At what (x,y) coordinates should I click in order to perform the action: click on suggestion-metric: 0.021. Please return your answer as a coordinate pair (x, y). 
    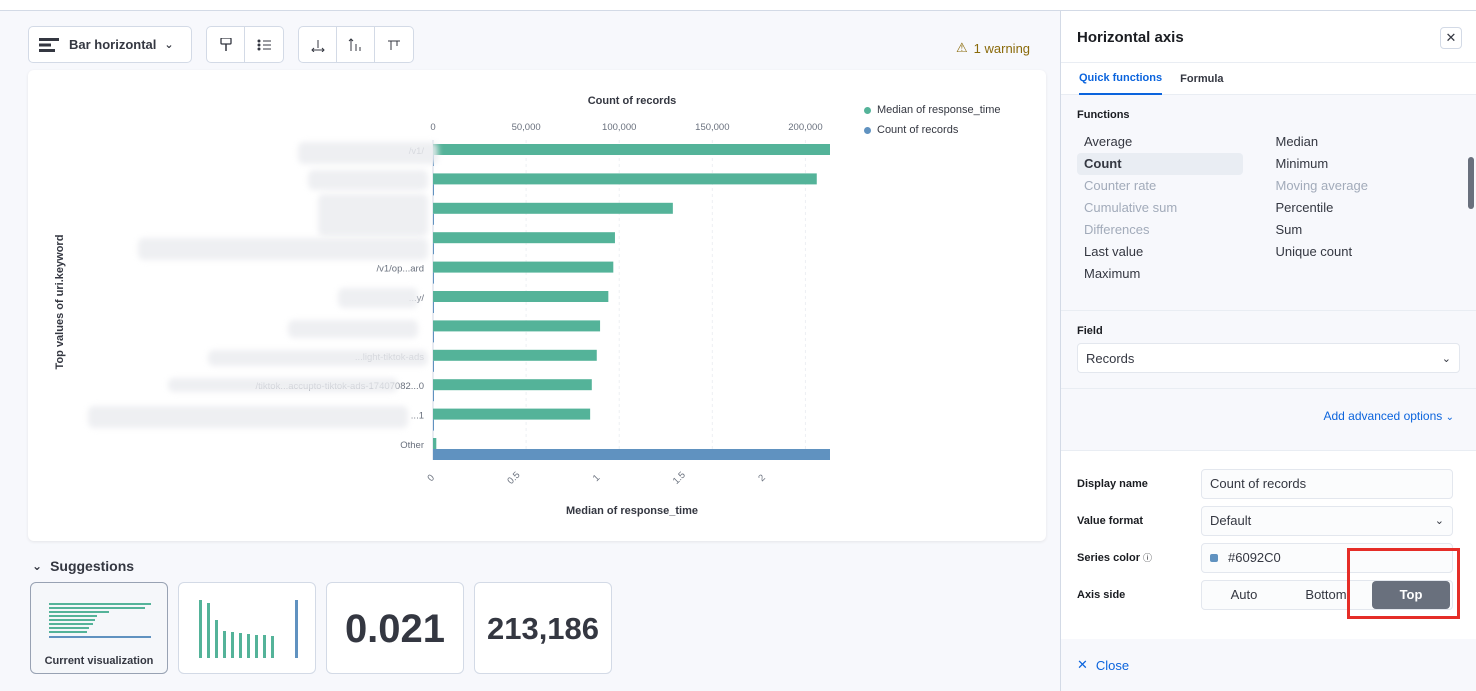
    Looking at the image, I should click on (395, 628).